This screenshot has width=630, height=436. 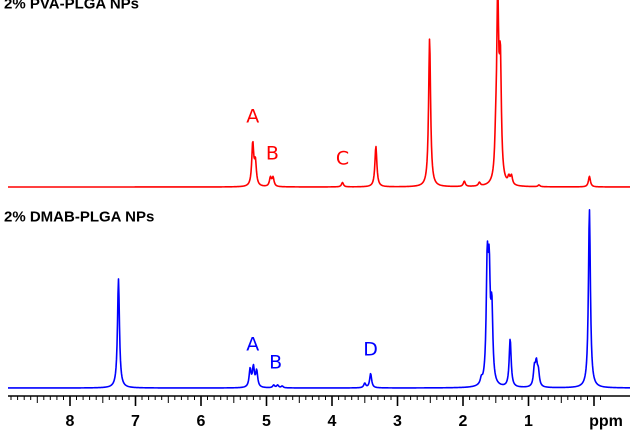 What do you see at coordinates (79, 216) in the screenshot?
I see `chart-title-dmab: 2% DMAB-PLGA NPs` at bounding box center [79, 216].